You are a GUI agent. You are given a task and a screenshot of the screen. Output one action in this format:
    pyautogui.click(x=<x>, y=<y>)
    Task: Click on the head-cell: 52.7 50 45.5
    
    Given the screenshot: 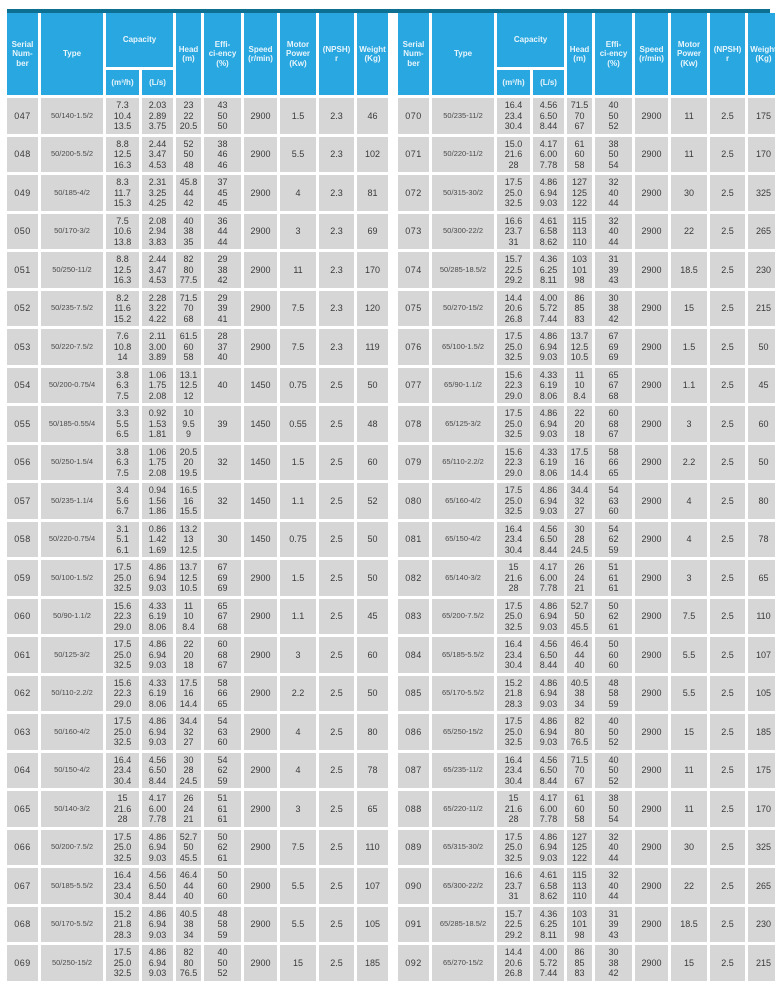 What is the action you would take?
    pyautogui.click(x=189, y=847)
    